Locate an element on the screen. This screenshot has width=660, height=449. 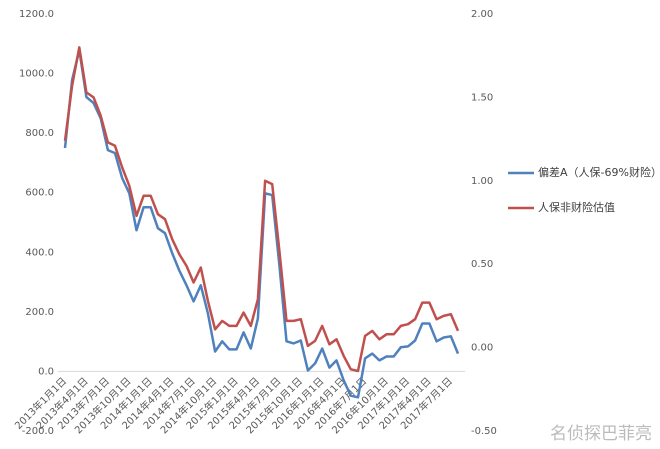
watermark: 名侦探巴菲亮 is located at coordinates (601, 434).